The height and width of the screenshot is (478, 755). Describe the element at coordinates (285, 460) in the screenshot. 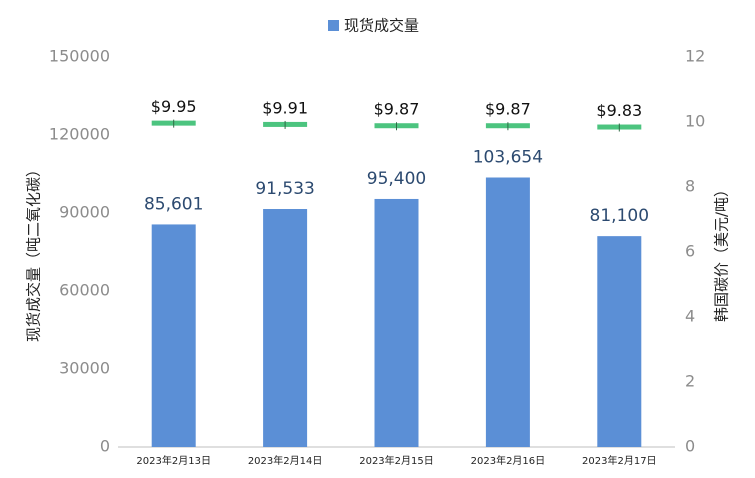

I see `x-tick-label: 2023年2月14日` at that location.